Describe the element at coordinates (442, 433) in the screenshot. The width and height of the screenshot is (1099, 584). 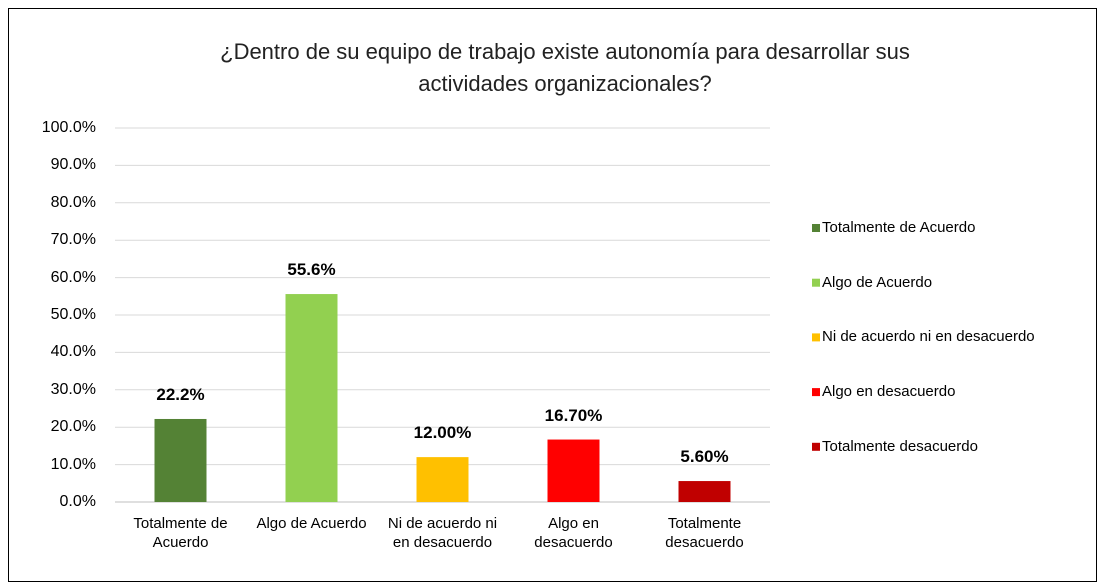
I see `data-label: 12.00%` at that location.